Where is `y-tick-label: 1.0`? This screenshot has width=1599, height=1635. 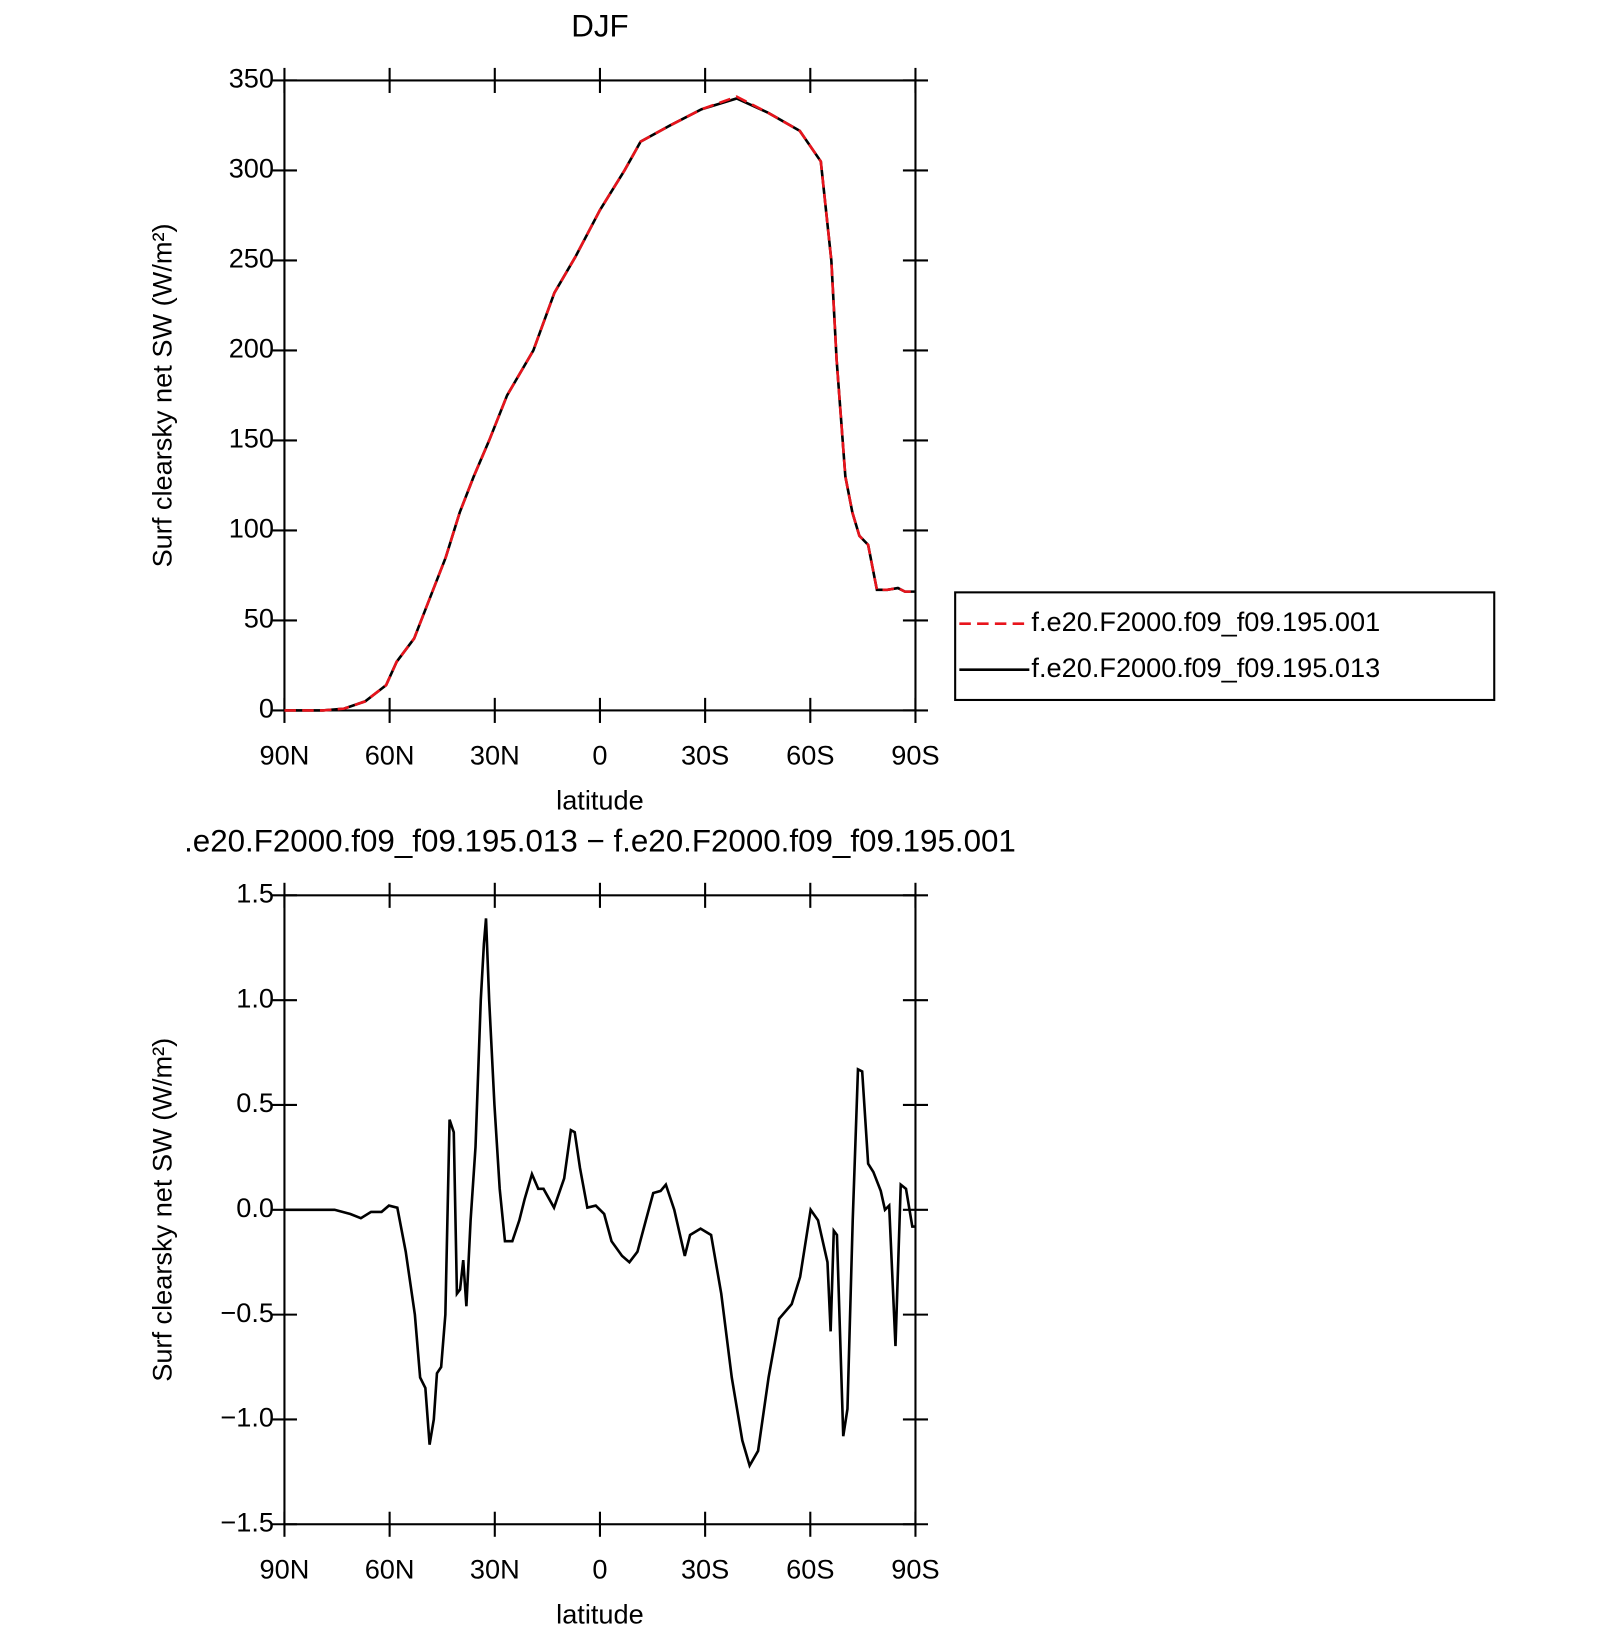 y-tick-label: 1.0 is located at coordinates (255, 997).